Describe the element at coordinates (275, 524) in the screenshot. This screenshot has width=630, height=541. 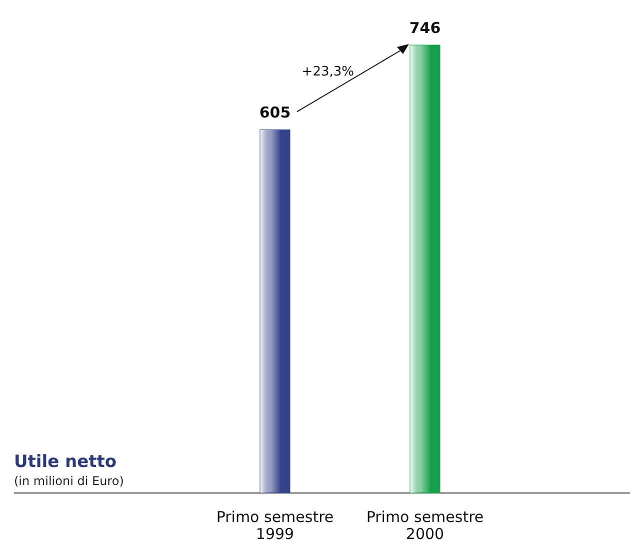
I see `x-tick-label: Primo semestre 1999` at that location.